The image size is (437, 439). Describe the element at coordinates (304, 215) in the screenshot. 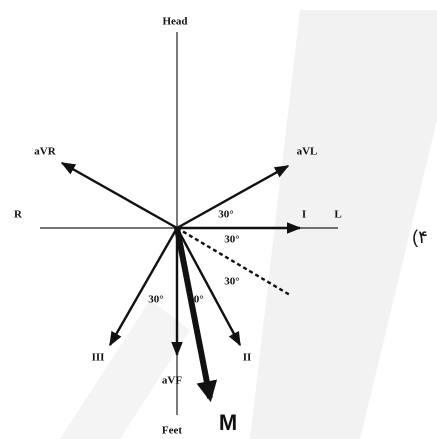

I see `i-label: I` at that location.